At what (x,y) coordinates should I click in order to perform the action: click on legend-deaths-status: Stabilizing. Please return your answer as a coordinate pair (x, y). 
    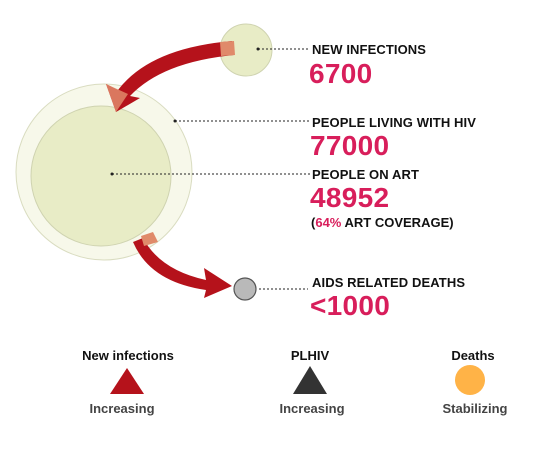
    Looking at the image, I should click on (475, 408).